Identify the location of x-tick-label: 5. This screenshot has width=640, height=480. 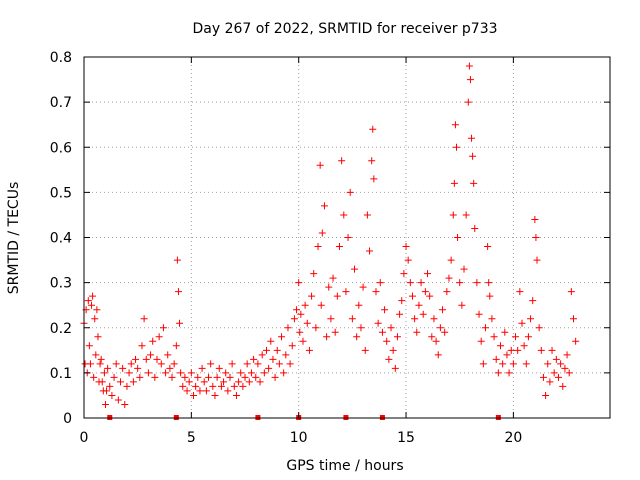
(191, 438).